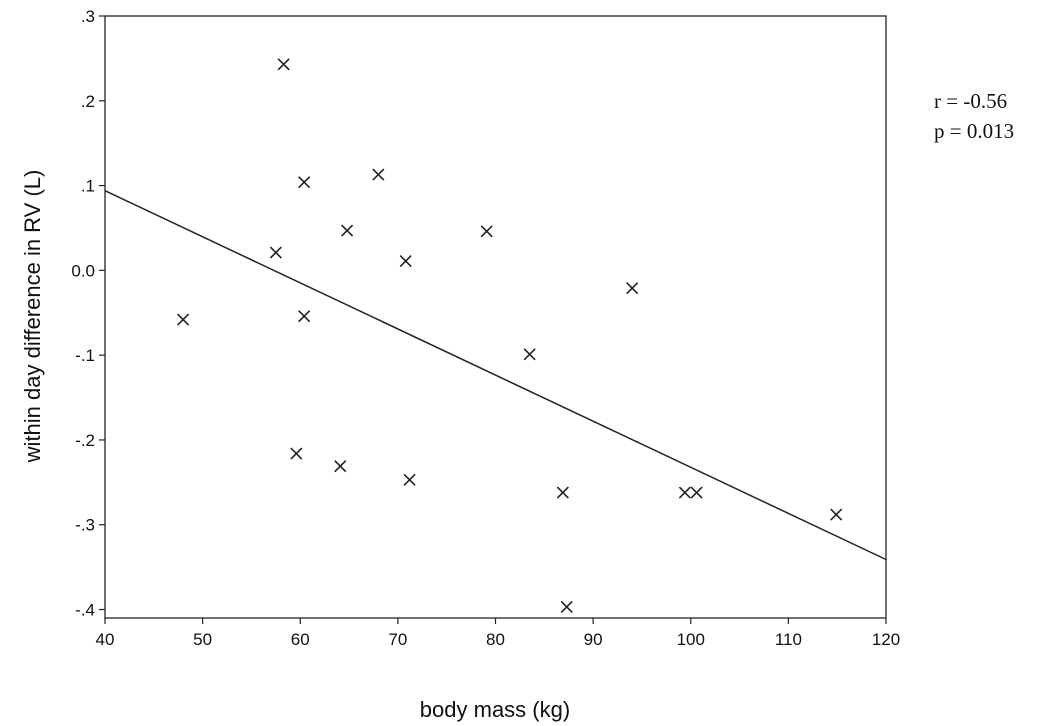 This screenshot has height=726, width=1051. Describe the element at coordinates (886, 639) in the screenshot. I see `x-tick-label: 120` at that location.